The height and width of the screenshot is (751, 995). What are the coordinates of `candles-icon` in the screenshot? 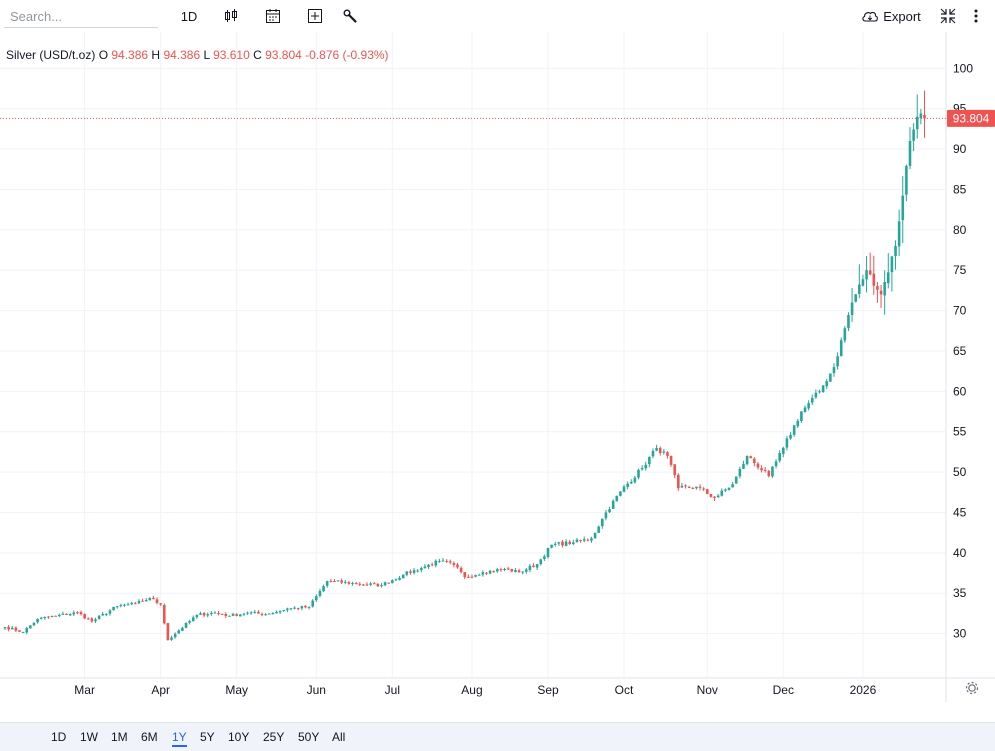 It's located at (231, 16).